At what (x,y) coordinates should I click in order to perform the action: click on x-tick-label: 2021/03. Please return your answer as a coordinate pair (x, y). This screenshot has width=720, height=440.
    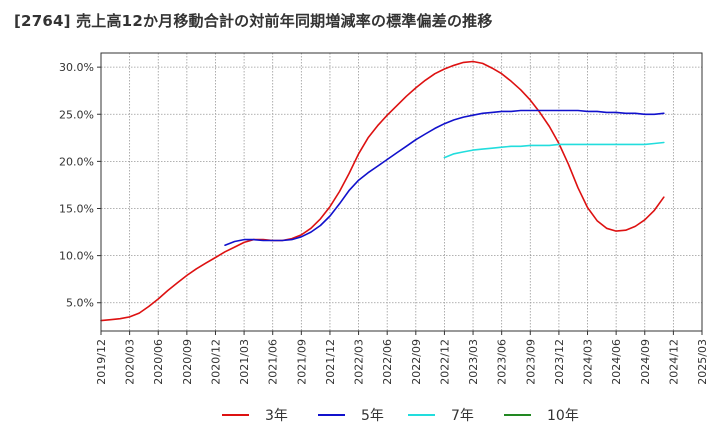
    Looking at the image, I should click on (244, 362).